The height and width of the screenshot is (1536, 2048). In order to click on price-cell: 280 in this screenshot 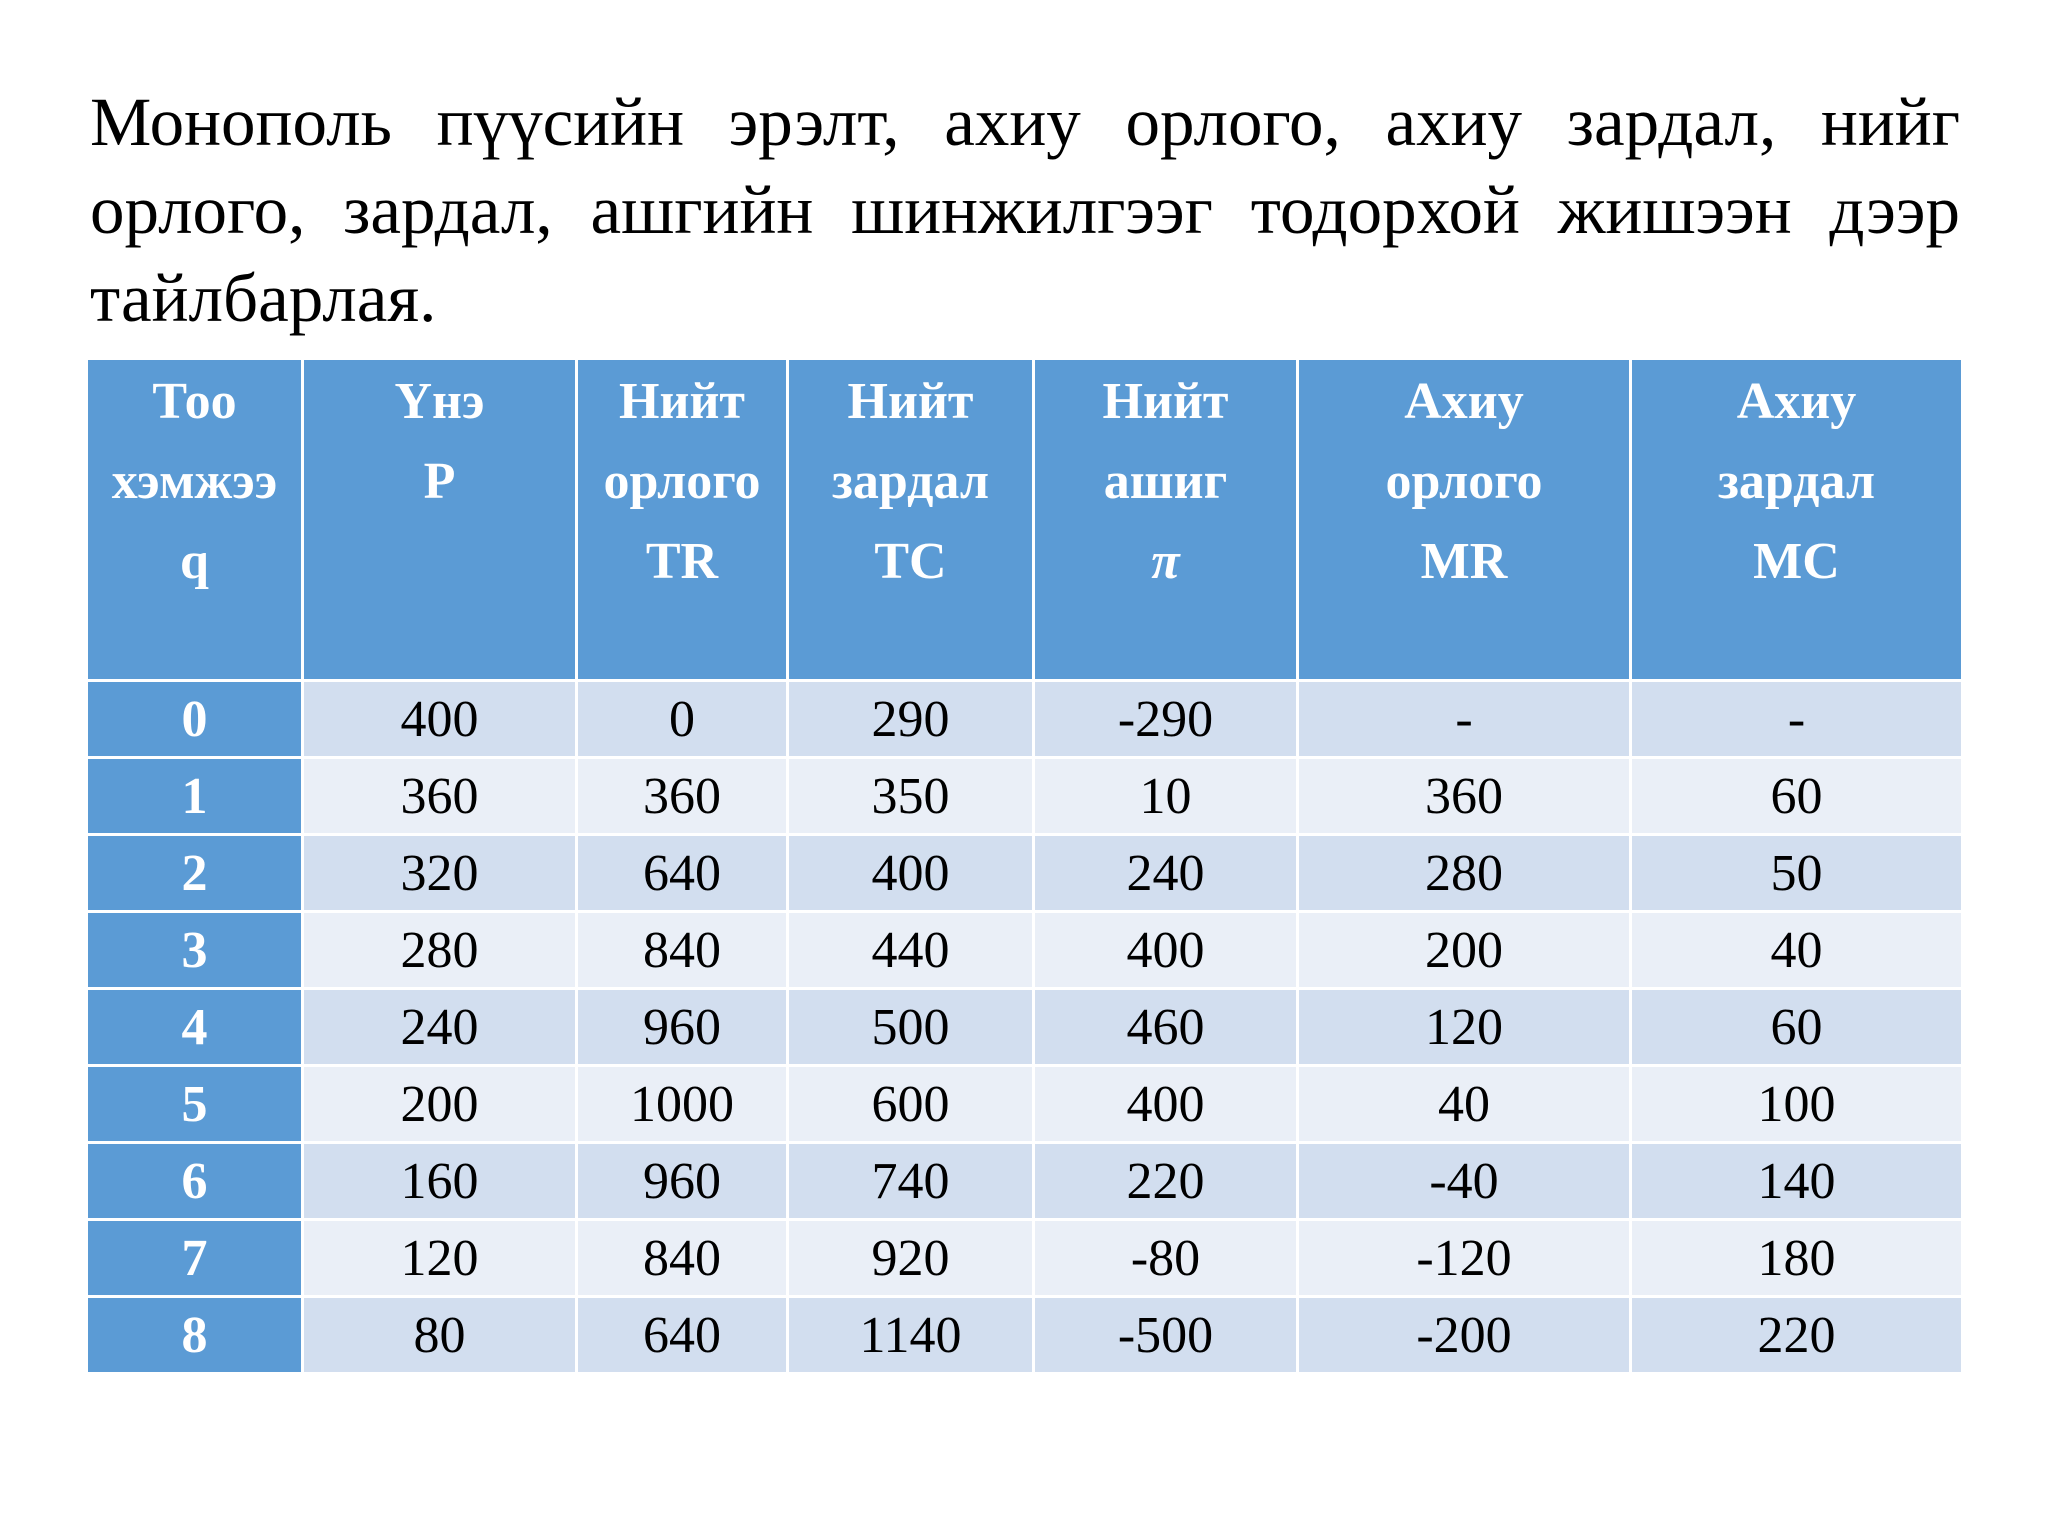, I will do `click(439, 950)`.